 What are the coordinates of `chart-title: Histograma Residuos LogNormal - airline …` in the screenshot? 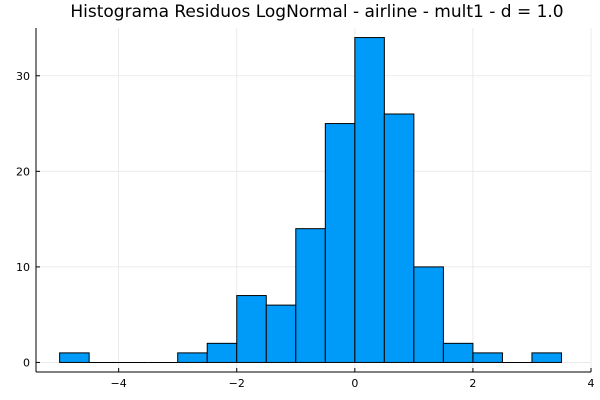 It's located at (316, 12).